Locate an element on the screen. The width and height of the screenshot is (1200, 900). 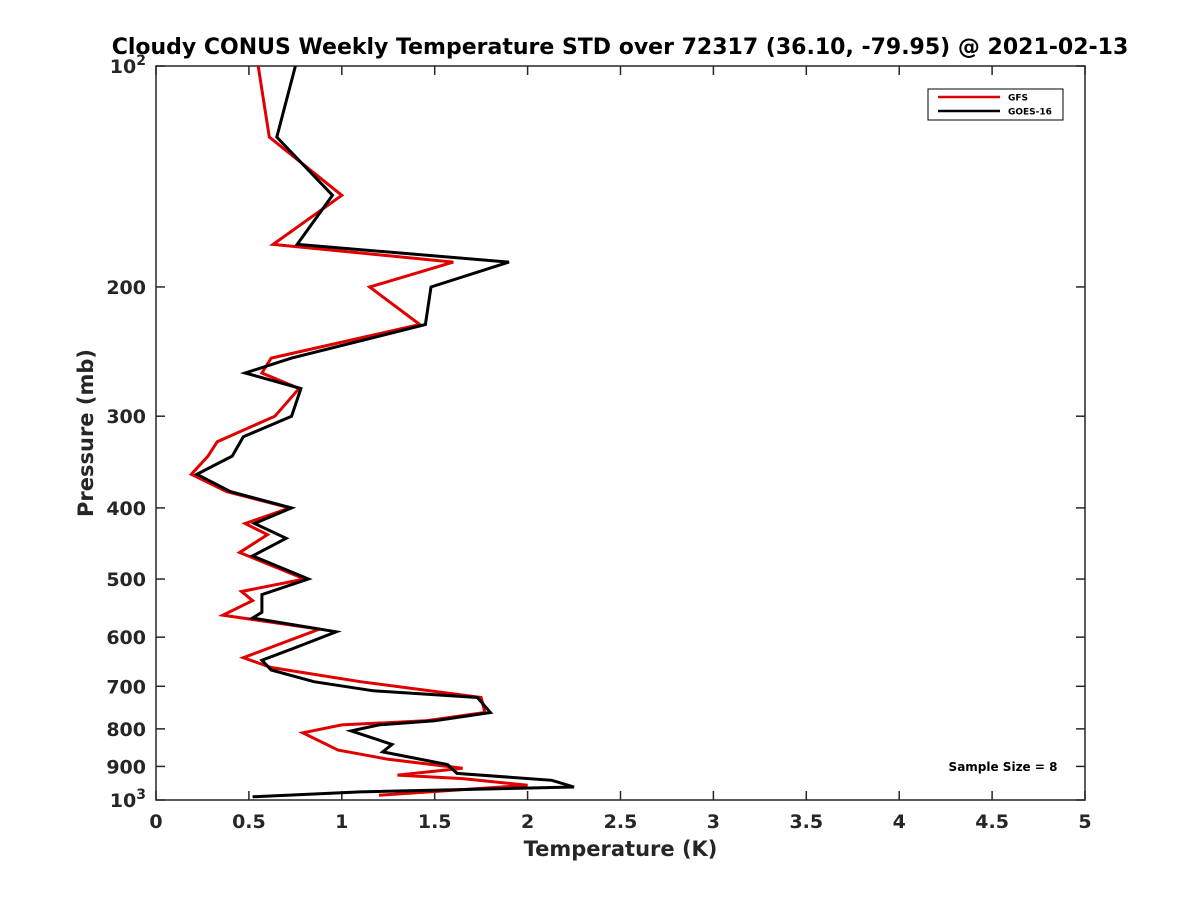
x-tick-label: 2 is located at coordinates (527, 822).